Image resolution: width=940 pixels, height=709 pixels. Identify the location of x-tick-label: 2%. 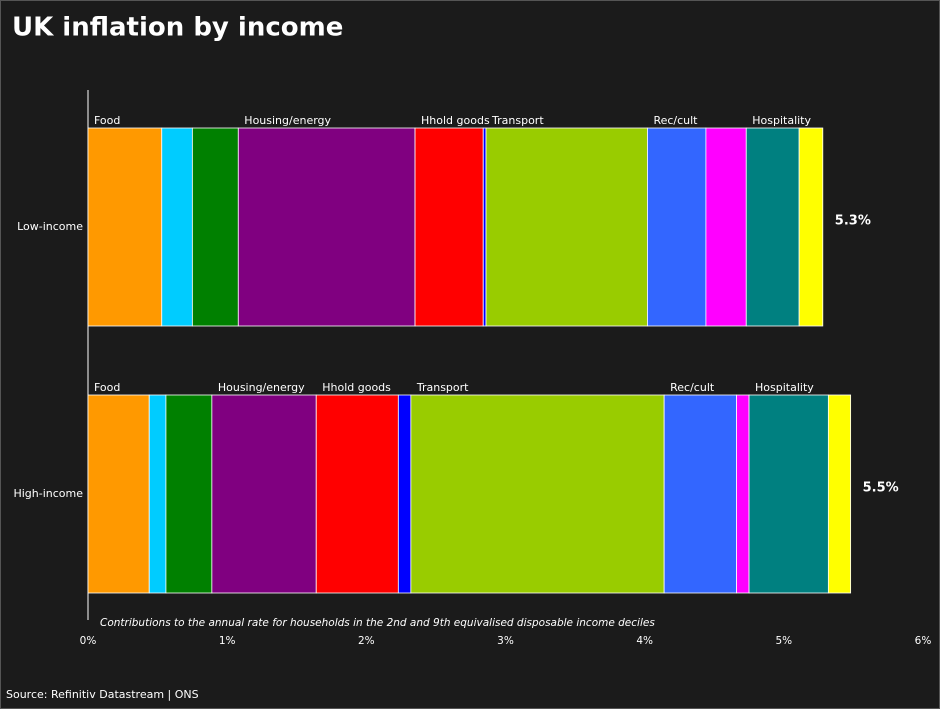
(366, 641).